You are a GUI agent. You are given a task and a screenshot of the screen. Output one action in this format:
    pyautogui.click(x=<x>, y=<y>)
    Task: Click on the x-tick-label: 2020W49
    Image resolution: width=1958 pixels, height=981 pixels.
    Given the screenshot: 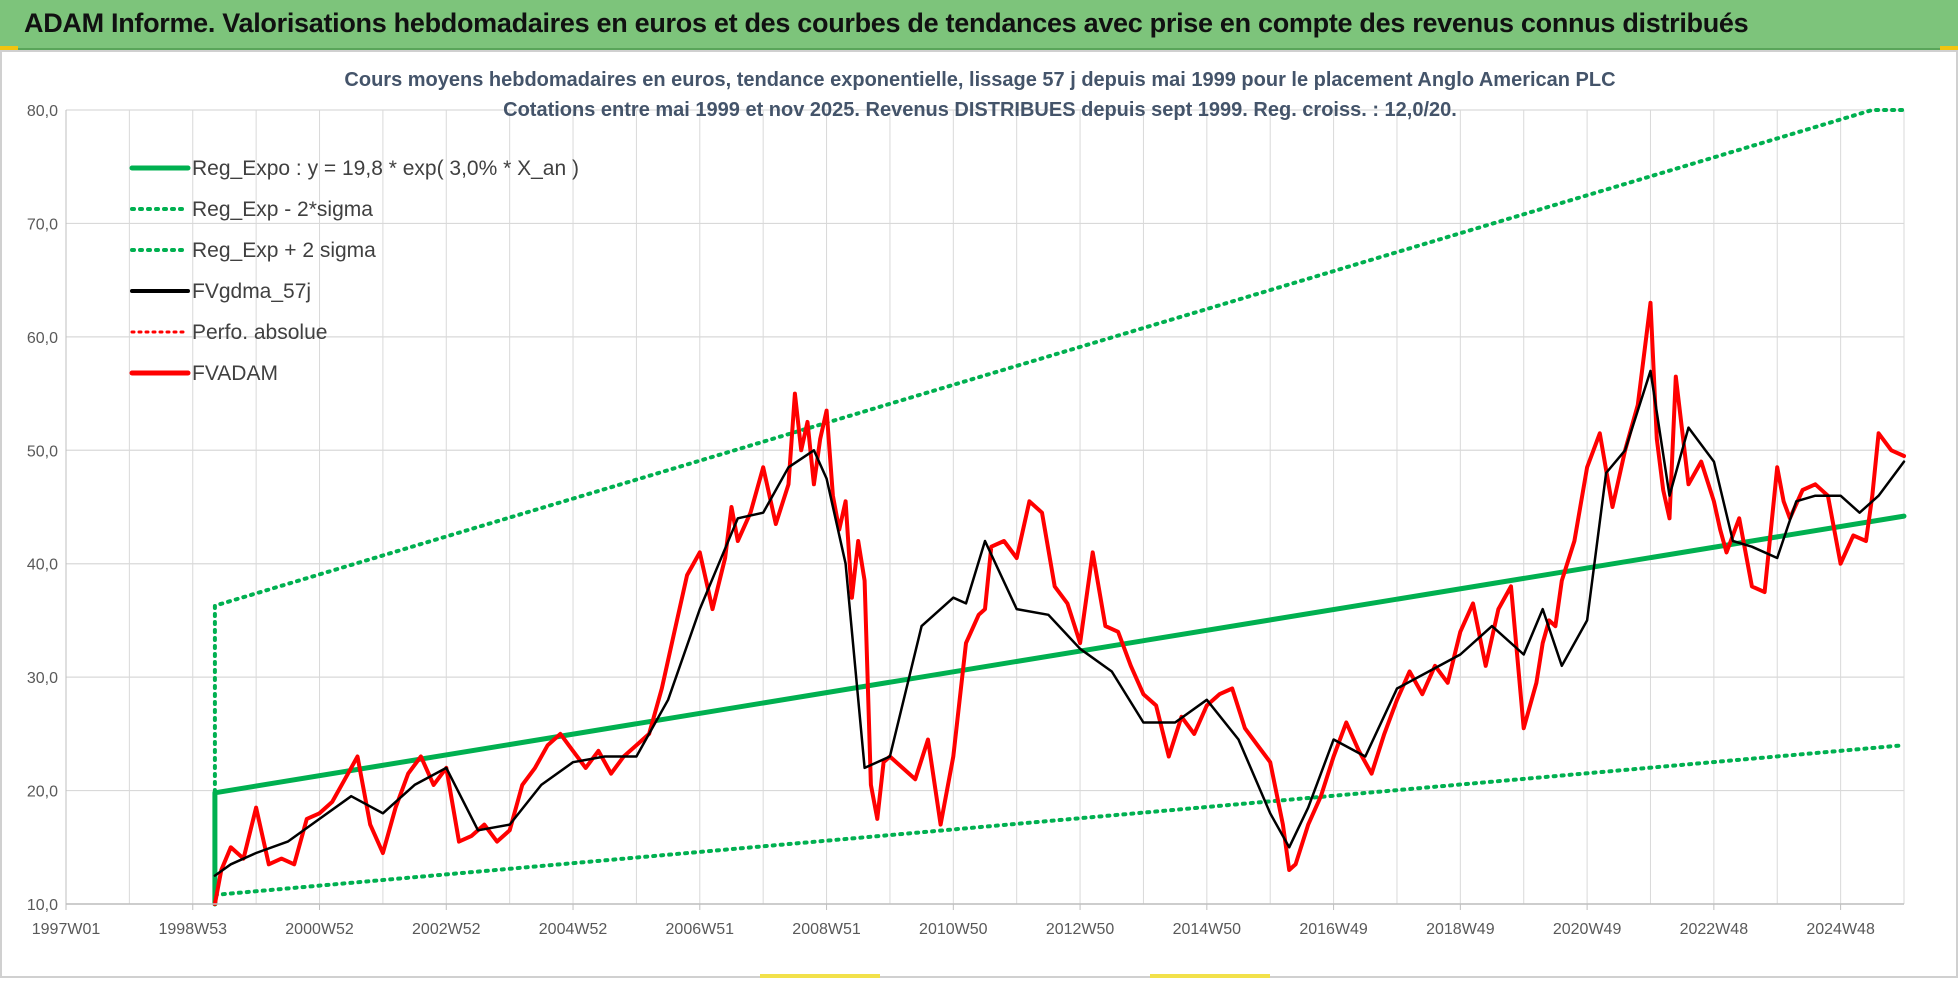 What is the action you would take?
    pyautogui.click(x=1587, y=929)
    